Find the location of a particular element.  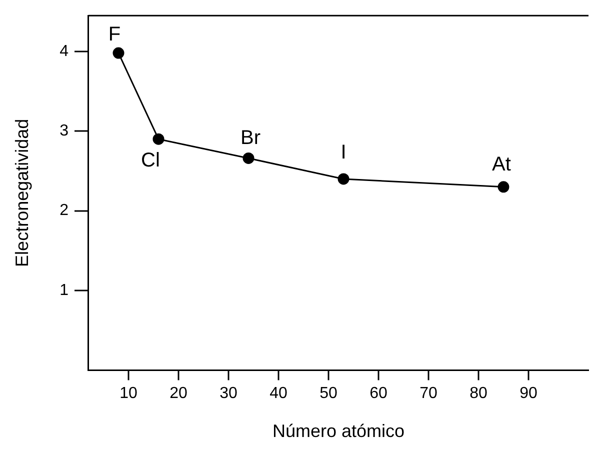

y-tick-label: 1 is located at coordinates (64, 290).